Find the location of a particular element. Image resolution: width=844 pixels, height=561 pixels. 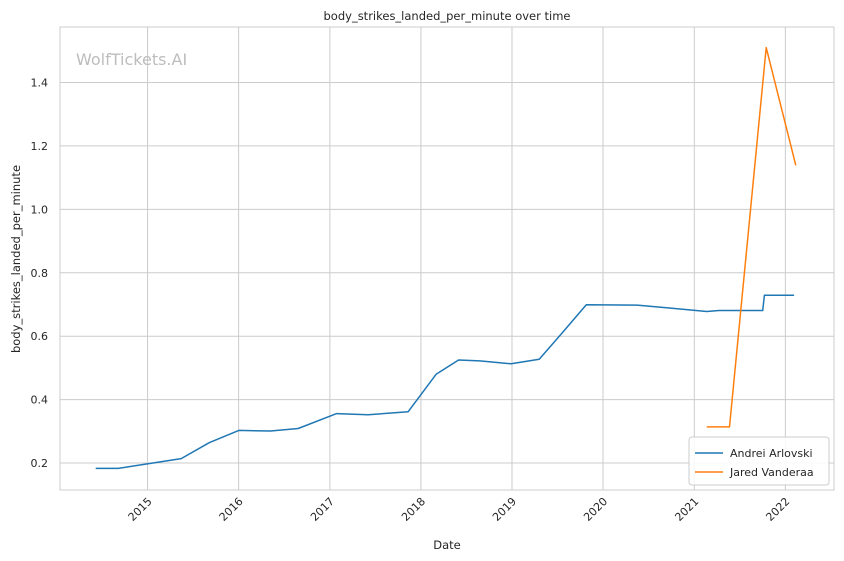

legend: Andrei Arlovski Jared Vanderaa is located at coordinates (759, 461).